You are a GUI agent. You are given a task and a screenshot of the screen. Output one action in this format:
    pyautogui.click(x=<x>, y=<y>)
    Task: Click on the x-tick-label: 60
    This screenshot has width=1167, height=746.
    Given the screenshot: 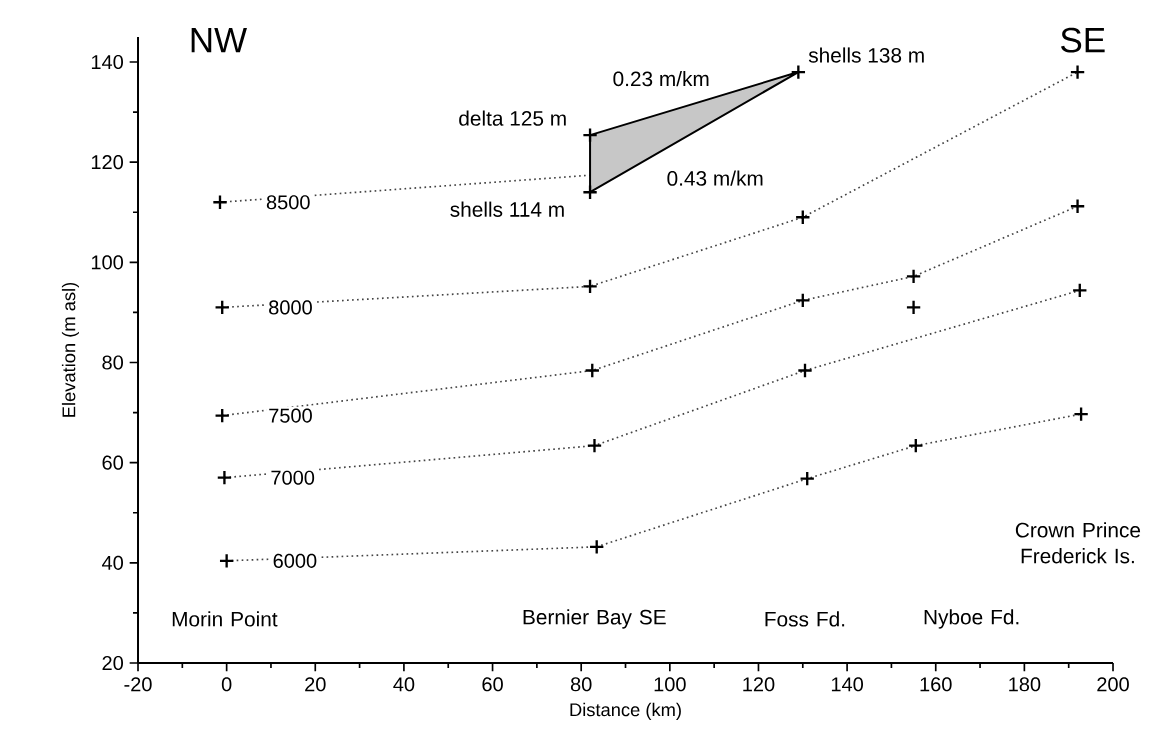 What is the action you would take?
    pyautogui.click(x=492, y=684)
    